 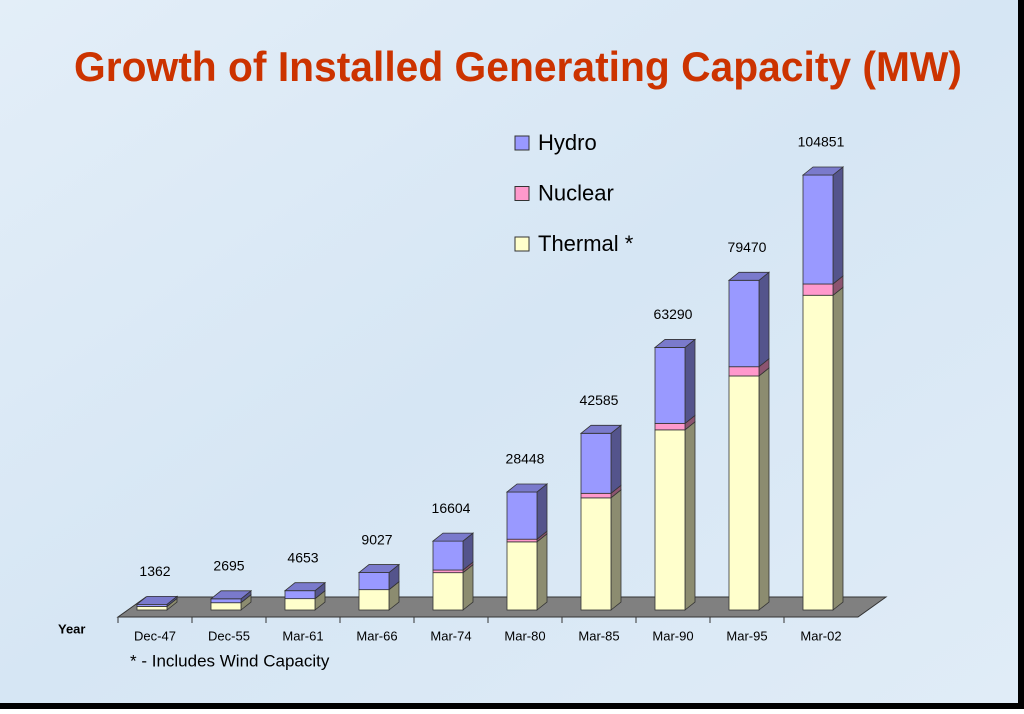 What do you see at coordinates (154, 571) in the screenshot?
I see `total-label: 1362` at bounding box center [154, 571].